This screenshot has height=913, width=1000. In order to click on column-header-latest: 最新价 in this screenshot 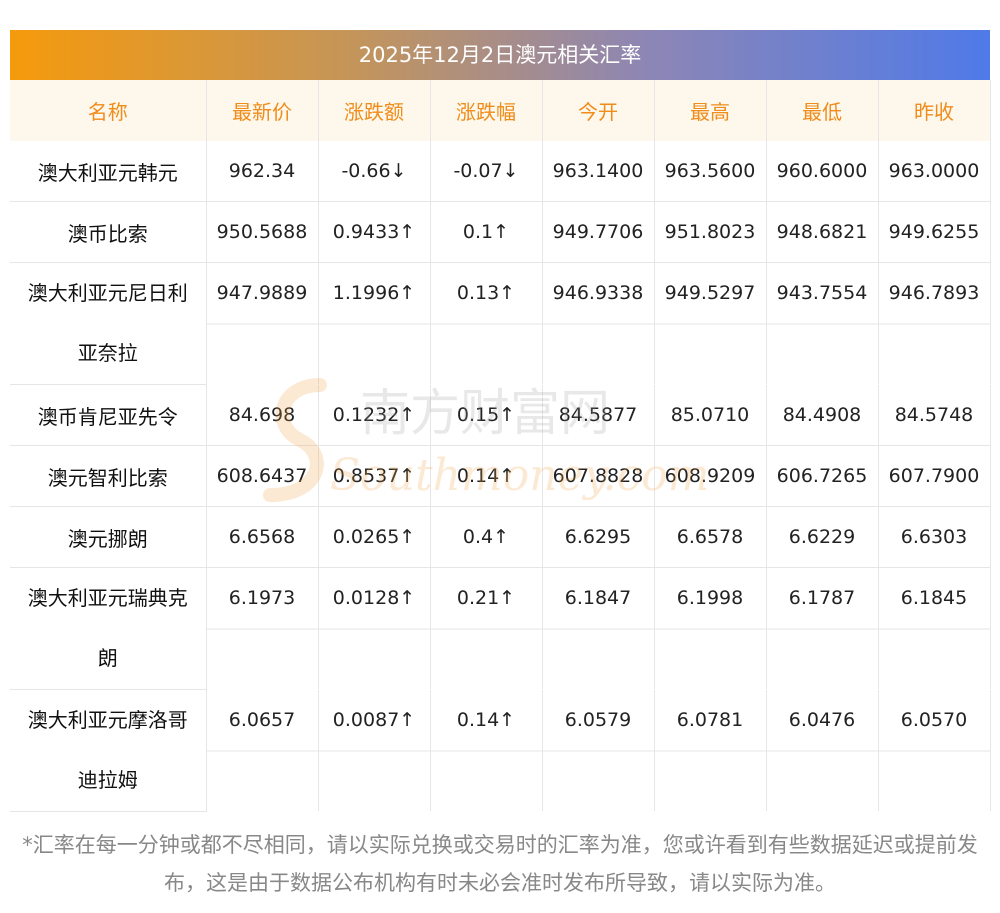, I will do `click(262, 110)`.